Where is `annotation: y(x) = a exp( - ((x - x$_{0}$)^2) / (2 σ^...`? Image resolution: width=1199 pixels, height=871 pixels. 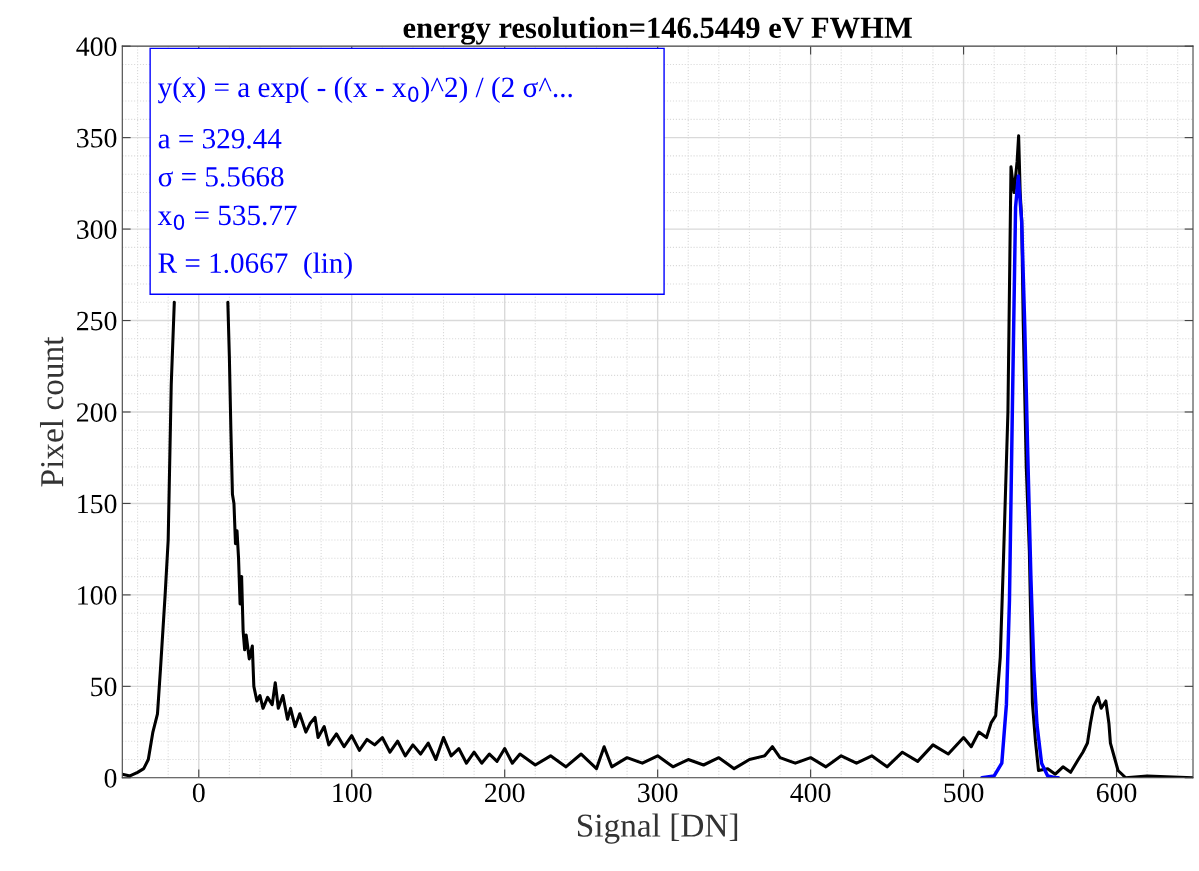 annotation: y(x) = a exp( - ((x - x$_{0}$)^2) / (2 σ^... is located at coordinates (364, 90).